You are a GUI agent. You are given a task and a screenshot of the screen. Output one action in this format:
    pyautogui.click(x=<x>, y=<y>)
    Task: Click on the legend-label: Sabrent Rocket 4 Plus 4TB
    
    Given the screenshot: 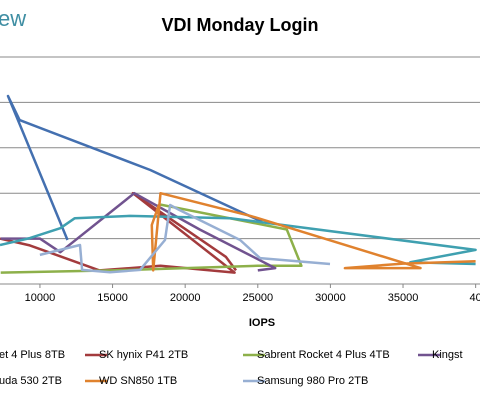 What is the action you would take?
    pyautogui.click(x=323, y=355)
    